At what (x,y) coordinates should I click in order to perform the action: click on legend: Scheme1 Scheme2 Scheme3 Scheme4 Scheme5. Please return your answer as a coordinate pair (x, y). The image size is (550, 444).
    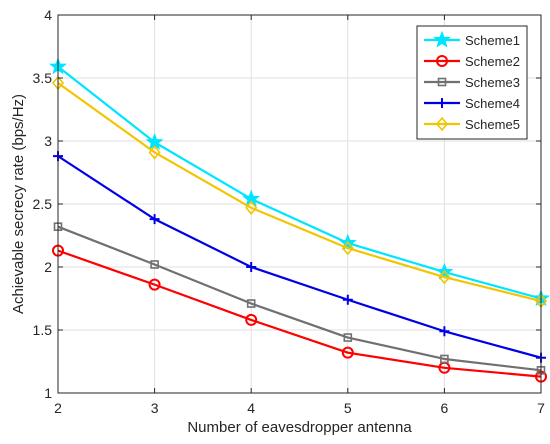
    Looking at the image, I should click on (472, 82).